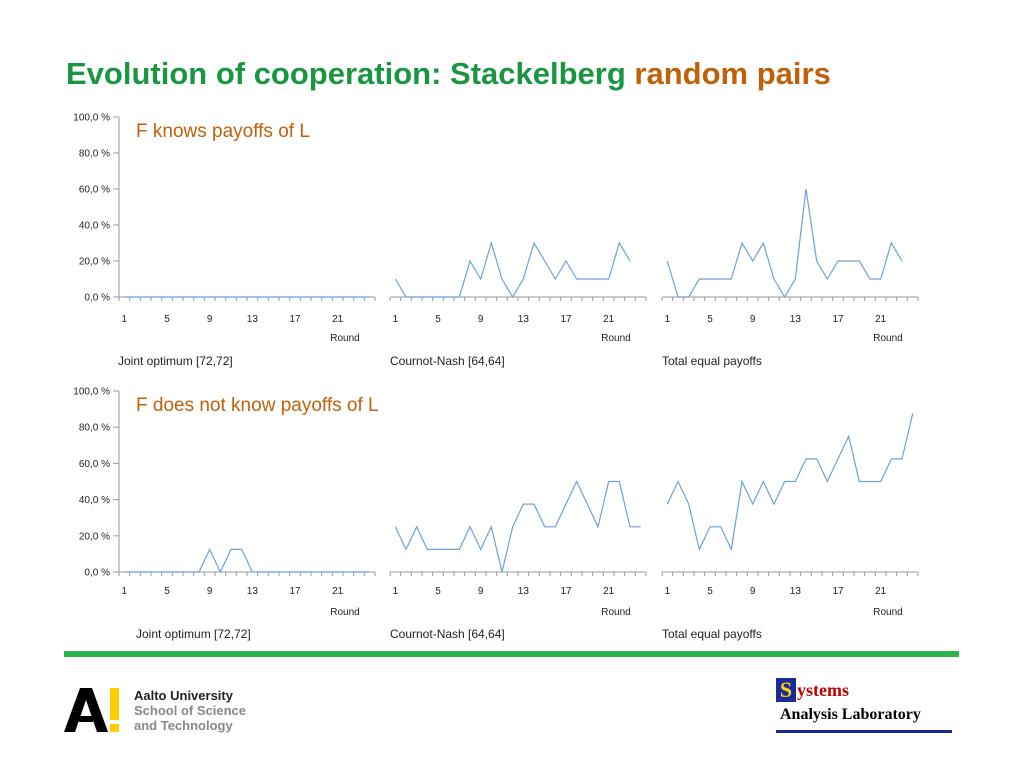 The image size is (1024, 768). Describe the element at coordinates (864, 731) in the screenshot. I see `sal-underline` at that location.